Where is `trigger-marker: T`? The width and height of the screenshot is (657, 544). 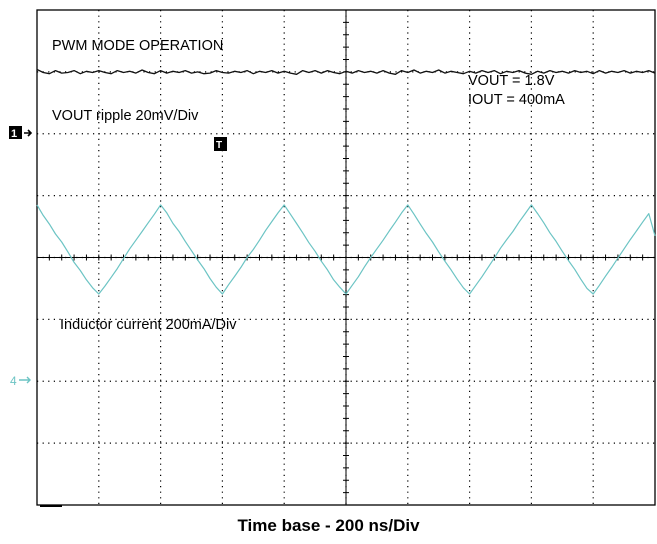
trigger-marker: T is located at coordinates (220, 144).